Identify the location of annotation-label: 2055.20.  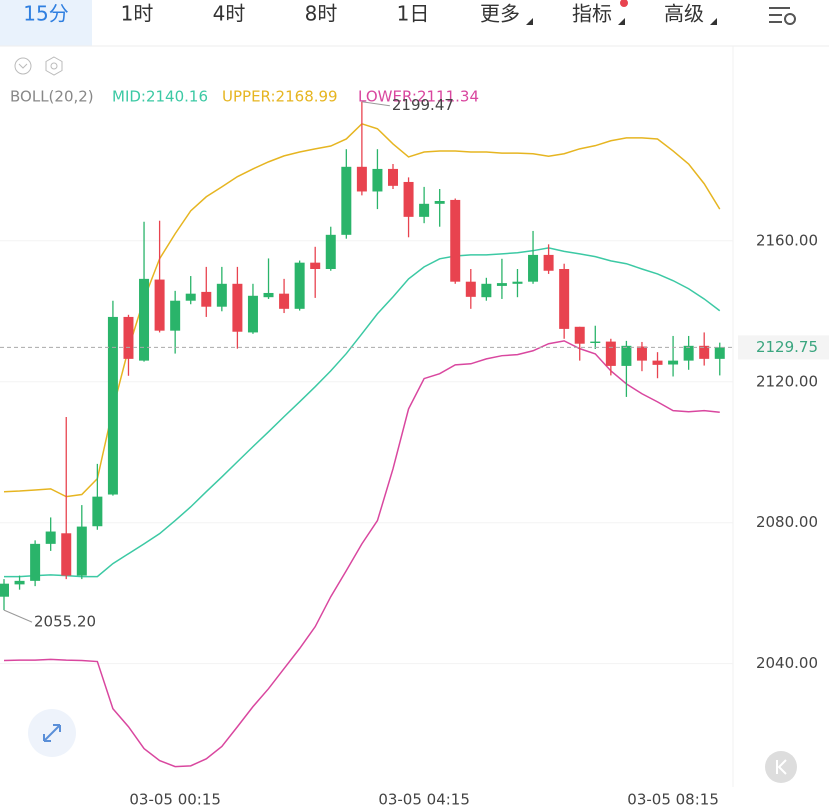
(65, 622).